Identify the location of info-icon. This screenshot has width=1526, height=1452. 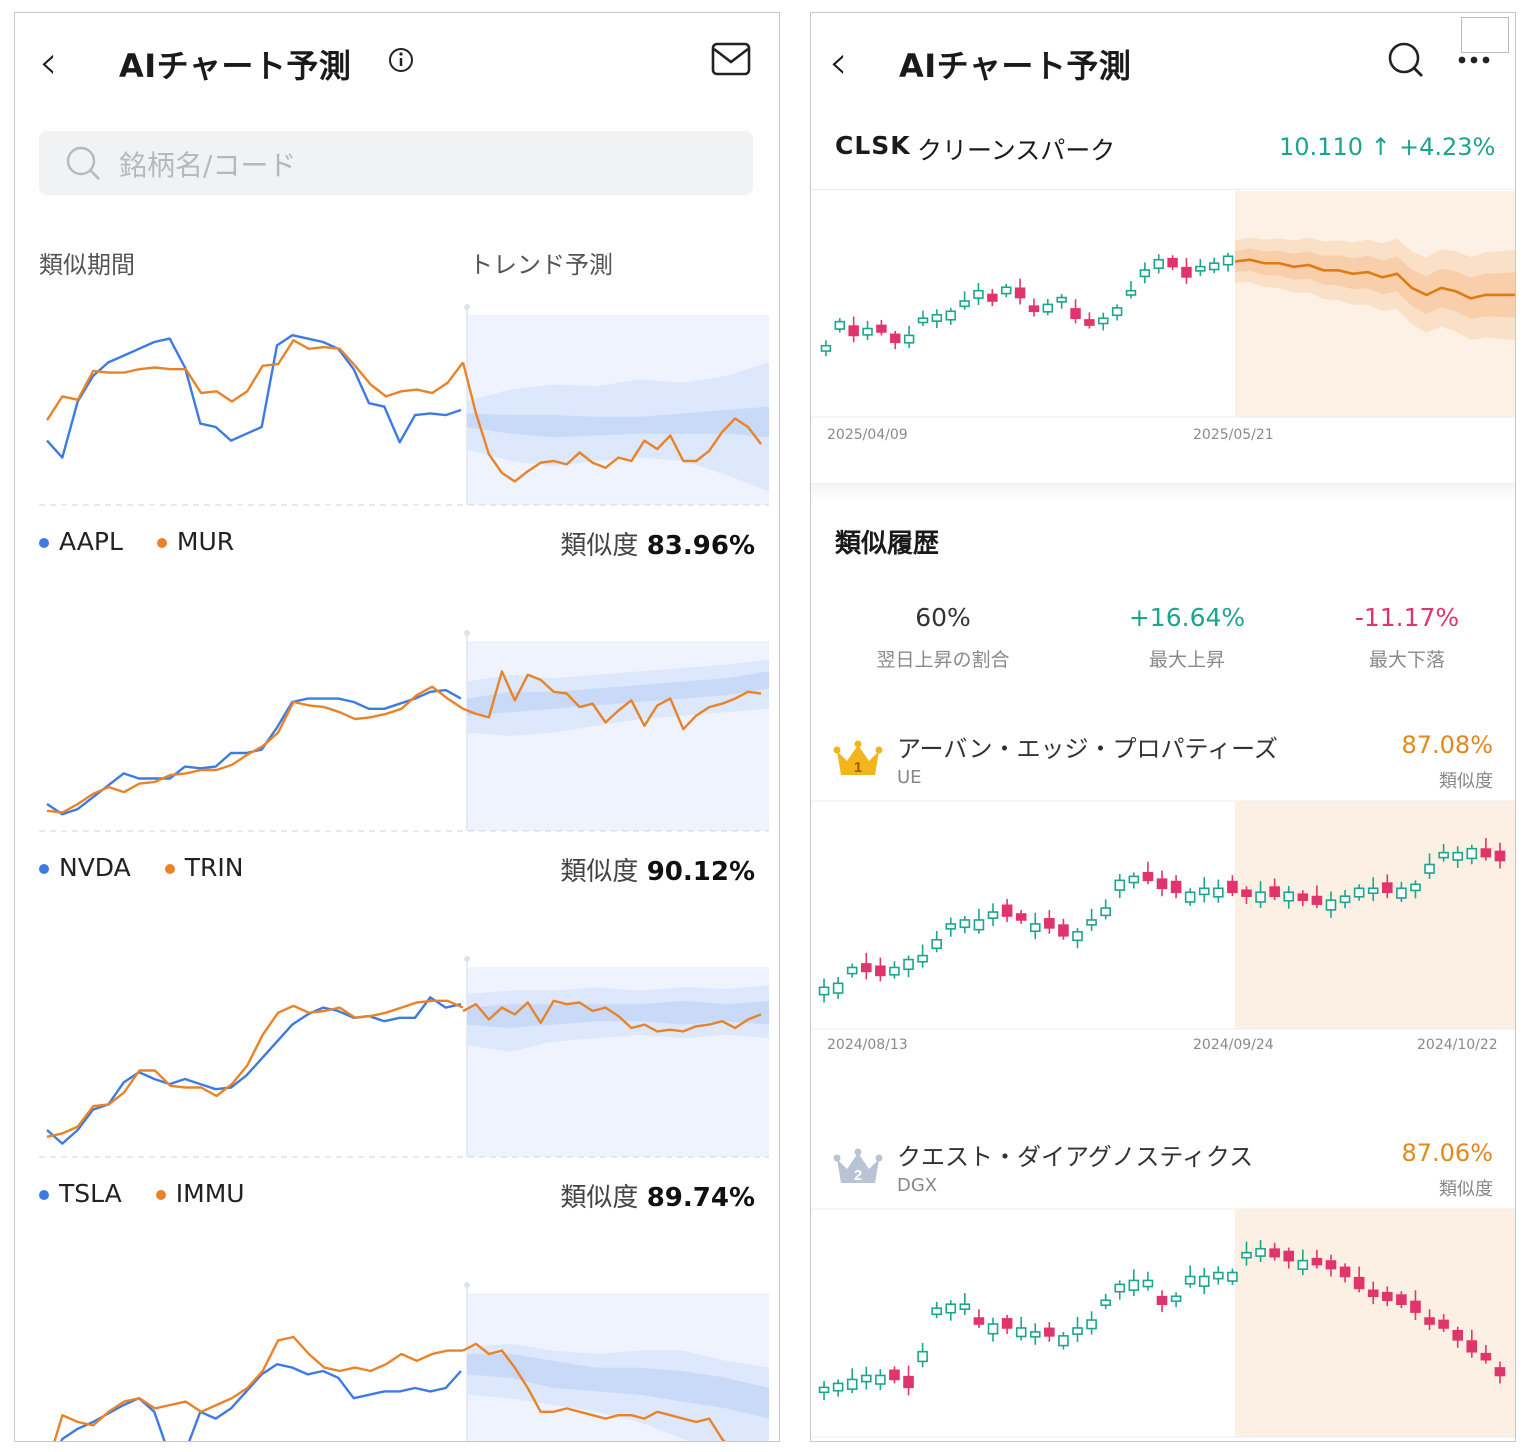
(401, 60).